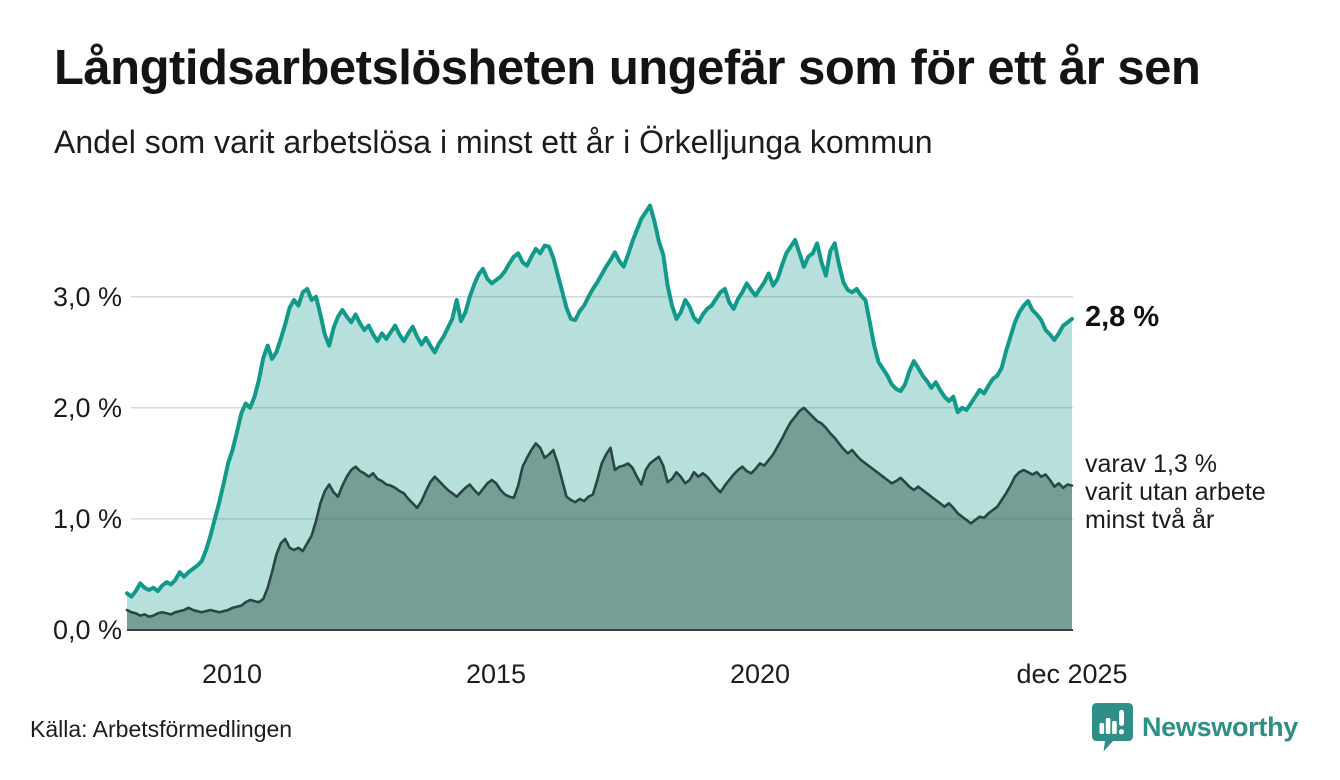 The height and width of the screenshot is (780, 1340). Describe the element at coordinates (1151, 464) in the screenshot. I see `two-year-annotation-line-1: varav 1,3 %` at that location.